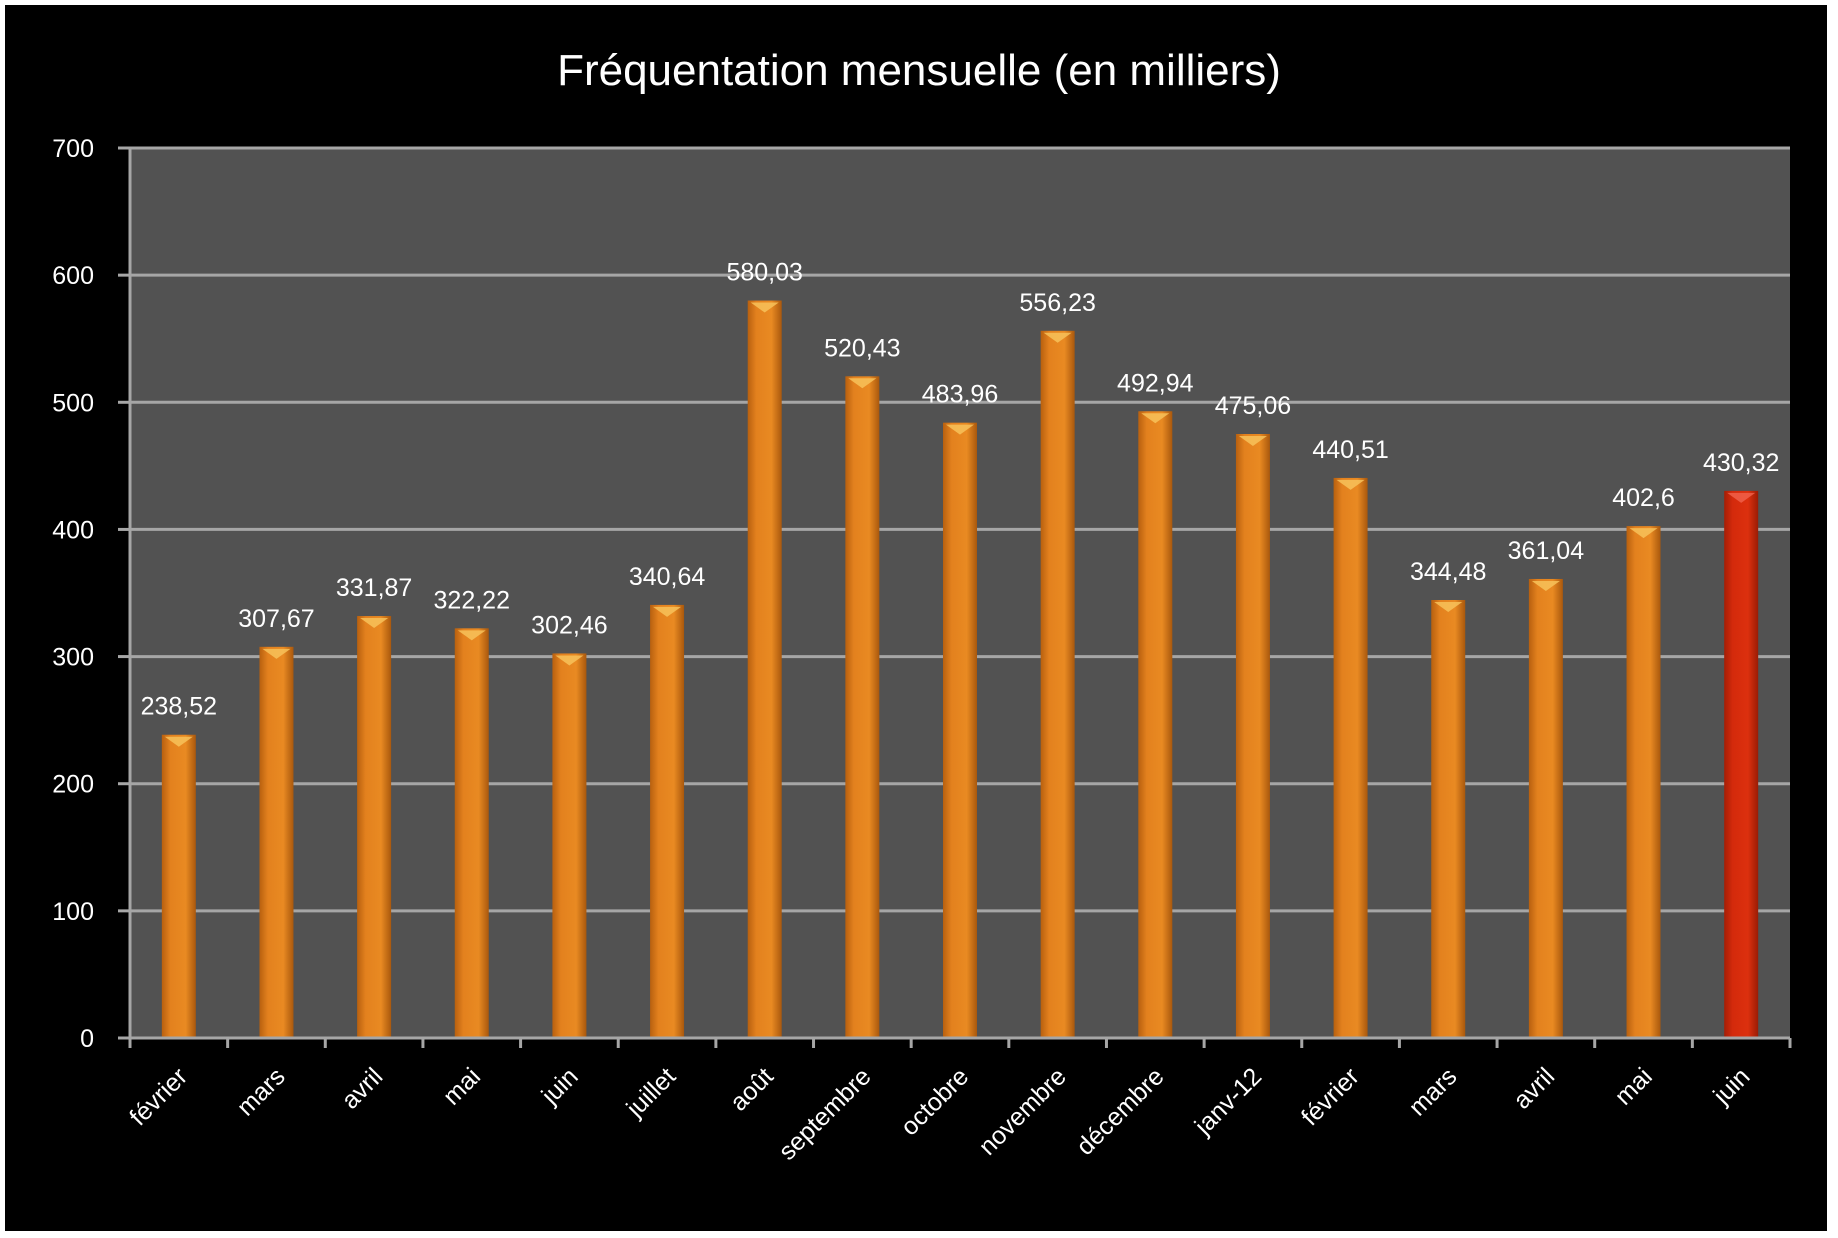 This screenshot has width=1838, height=1238. Describe the element at coordinates (87, 1039) in the screenshot. I see `y-tick-label: 0` at that location.